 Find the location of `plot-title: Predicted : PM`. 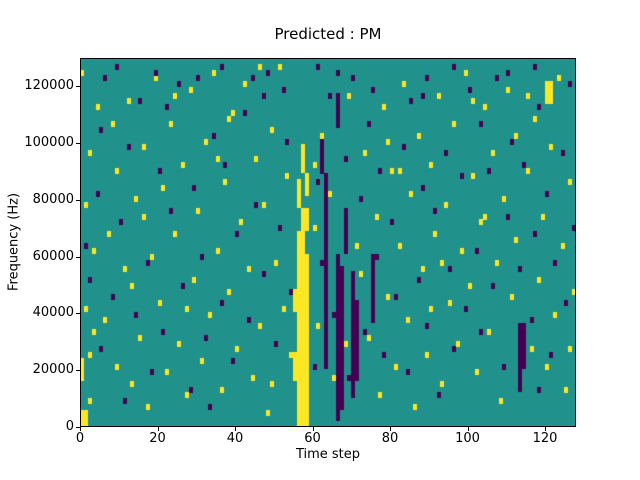

plot-title: Predicted : PM is located at coordinates (328, 34).